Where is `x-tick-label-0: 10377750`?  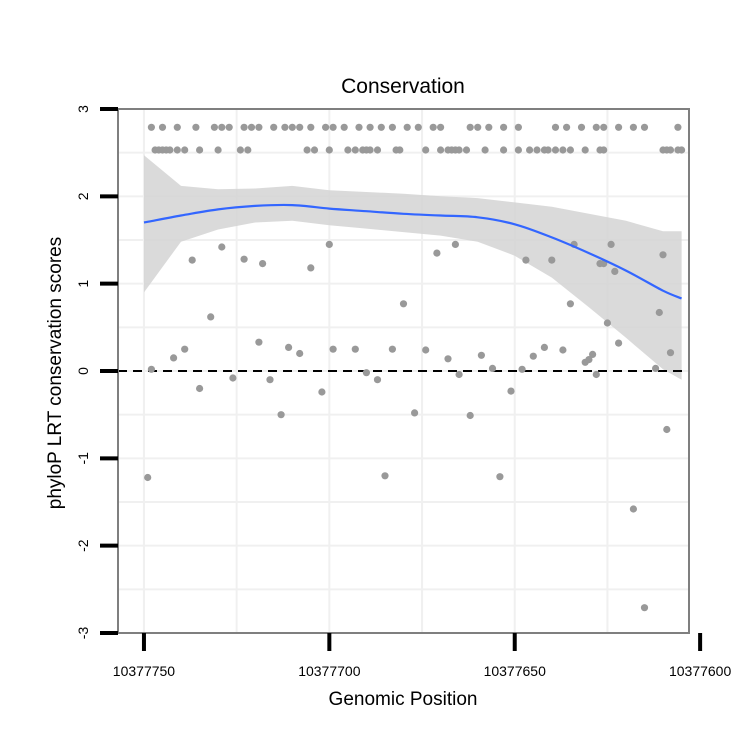 x-tick-label-0: 10377750 is located at coordinates (144, 671).